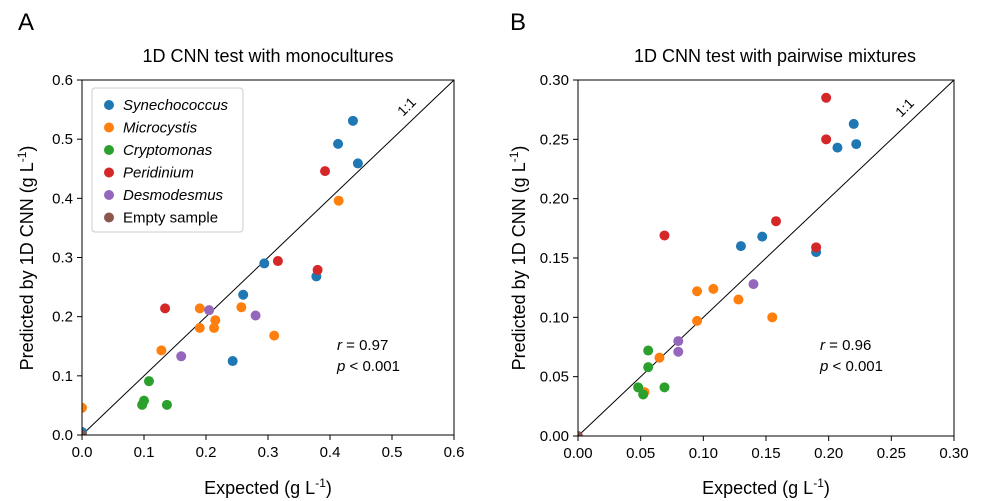 The width and height of the screenshot is (986, 501). Describe the element at coordinates (62, 198) in the screenshot. I see `y-tick-label-a: 0.4` at that location.